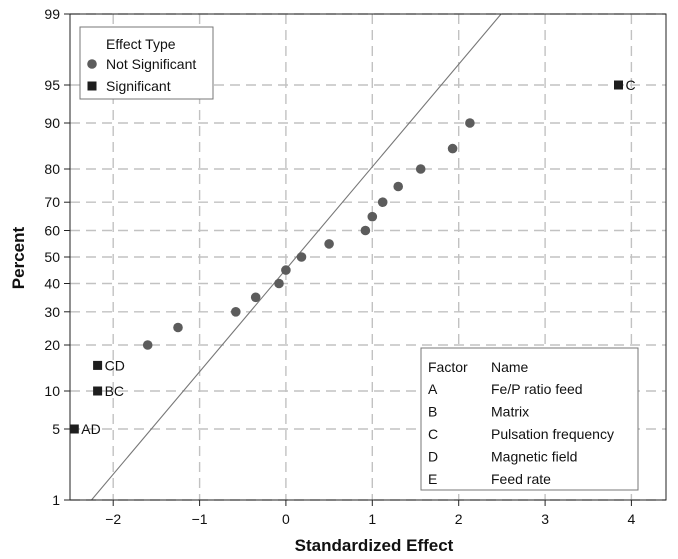 The width and height of the screenshot is (678, 559). What do you see at coordinates (374, 545) in the screenshot?
I see `x-axis-title: Standardized Effect` at bounding box center [374, 545].